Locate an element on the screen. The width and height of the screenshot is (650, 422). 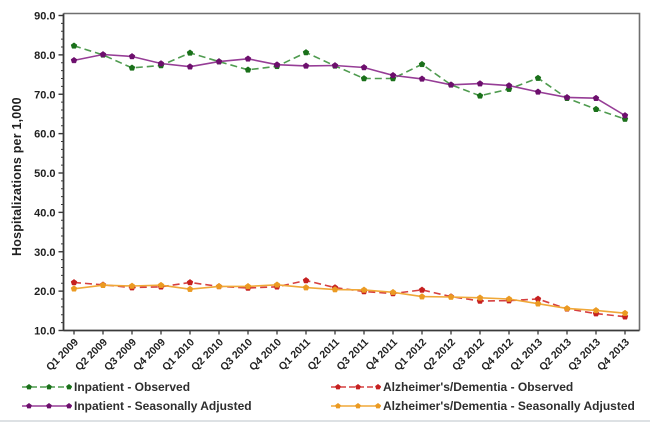
svg-text: 30.0 is located at coordinates (44, 253).